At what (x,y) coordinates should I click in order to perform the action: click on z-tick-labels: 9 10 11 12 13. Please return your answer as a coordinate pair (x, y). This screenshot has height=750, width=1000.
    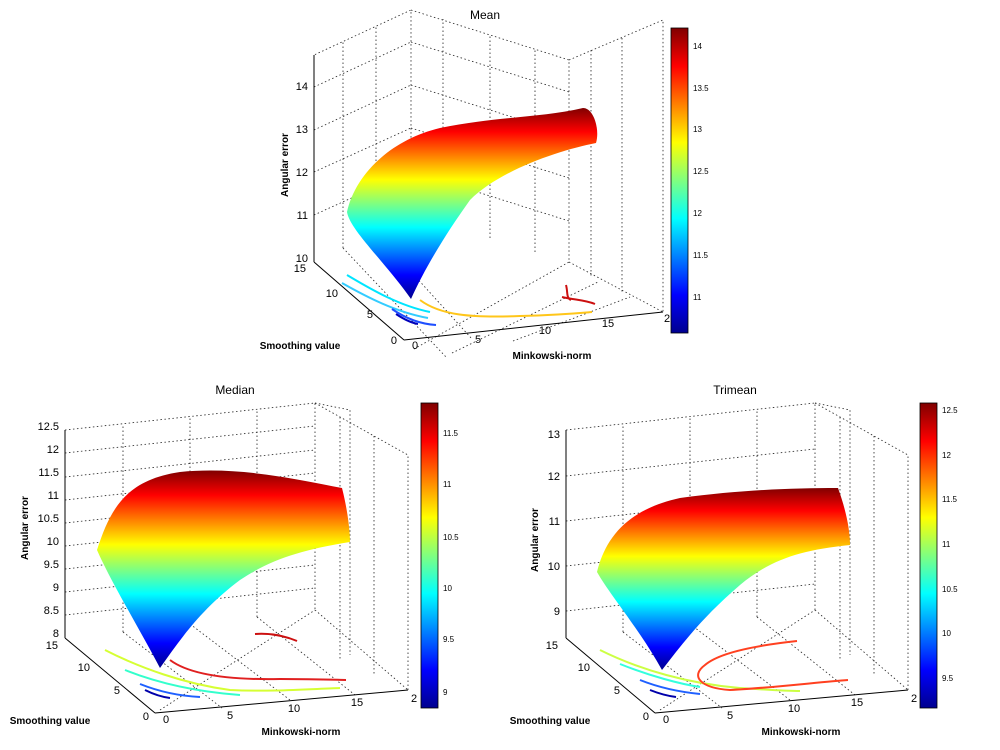
    Looking at the image, I should click on (554, 523).